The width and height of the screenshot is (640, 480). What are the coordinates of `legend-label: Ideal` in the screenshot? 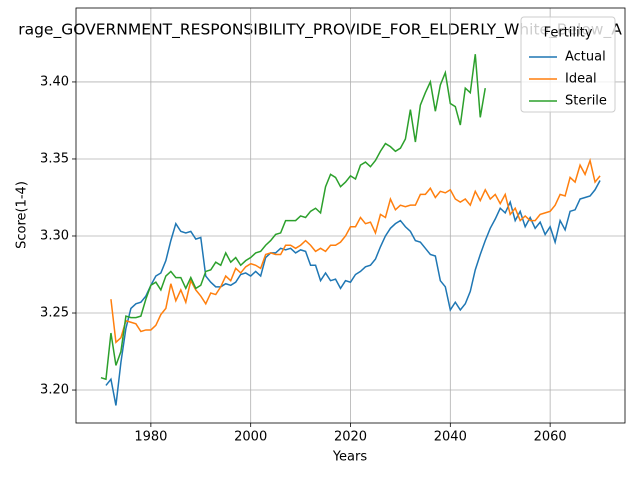 It's located at (581, 79).